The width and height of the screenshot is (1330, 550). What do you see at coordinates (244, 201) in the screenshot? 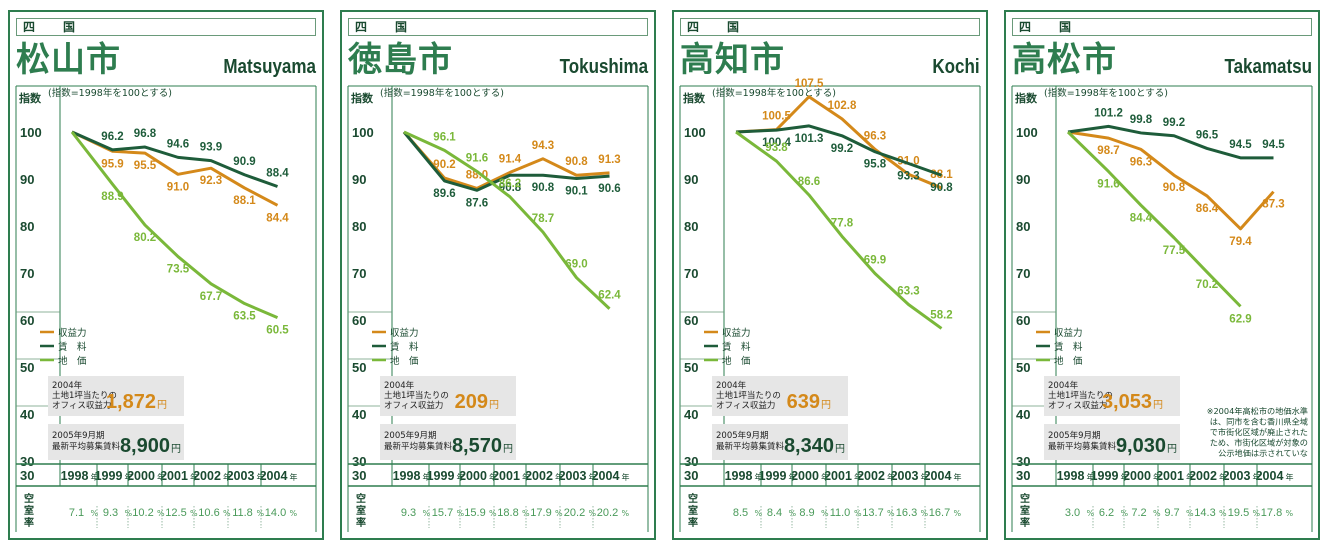
I see `data-label-income: 88.1` at bounding box center [244, 201].